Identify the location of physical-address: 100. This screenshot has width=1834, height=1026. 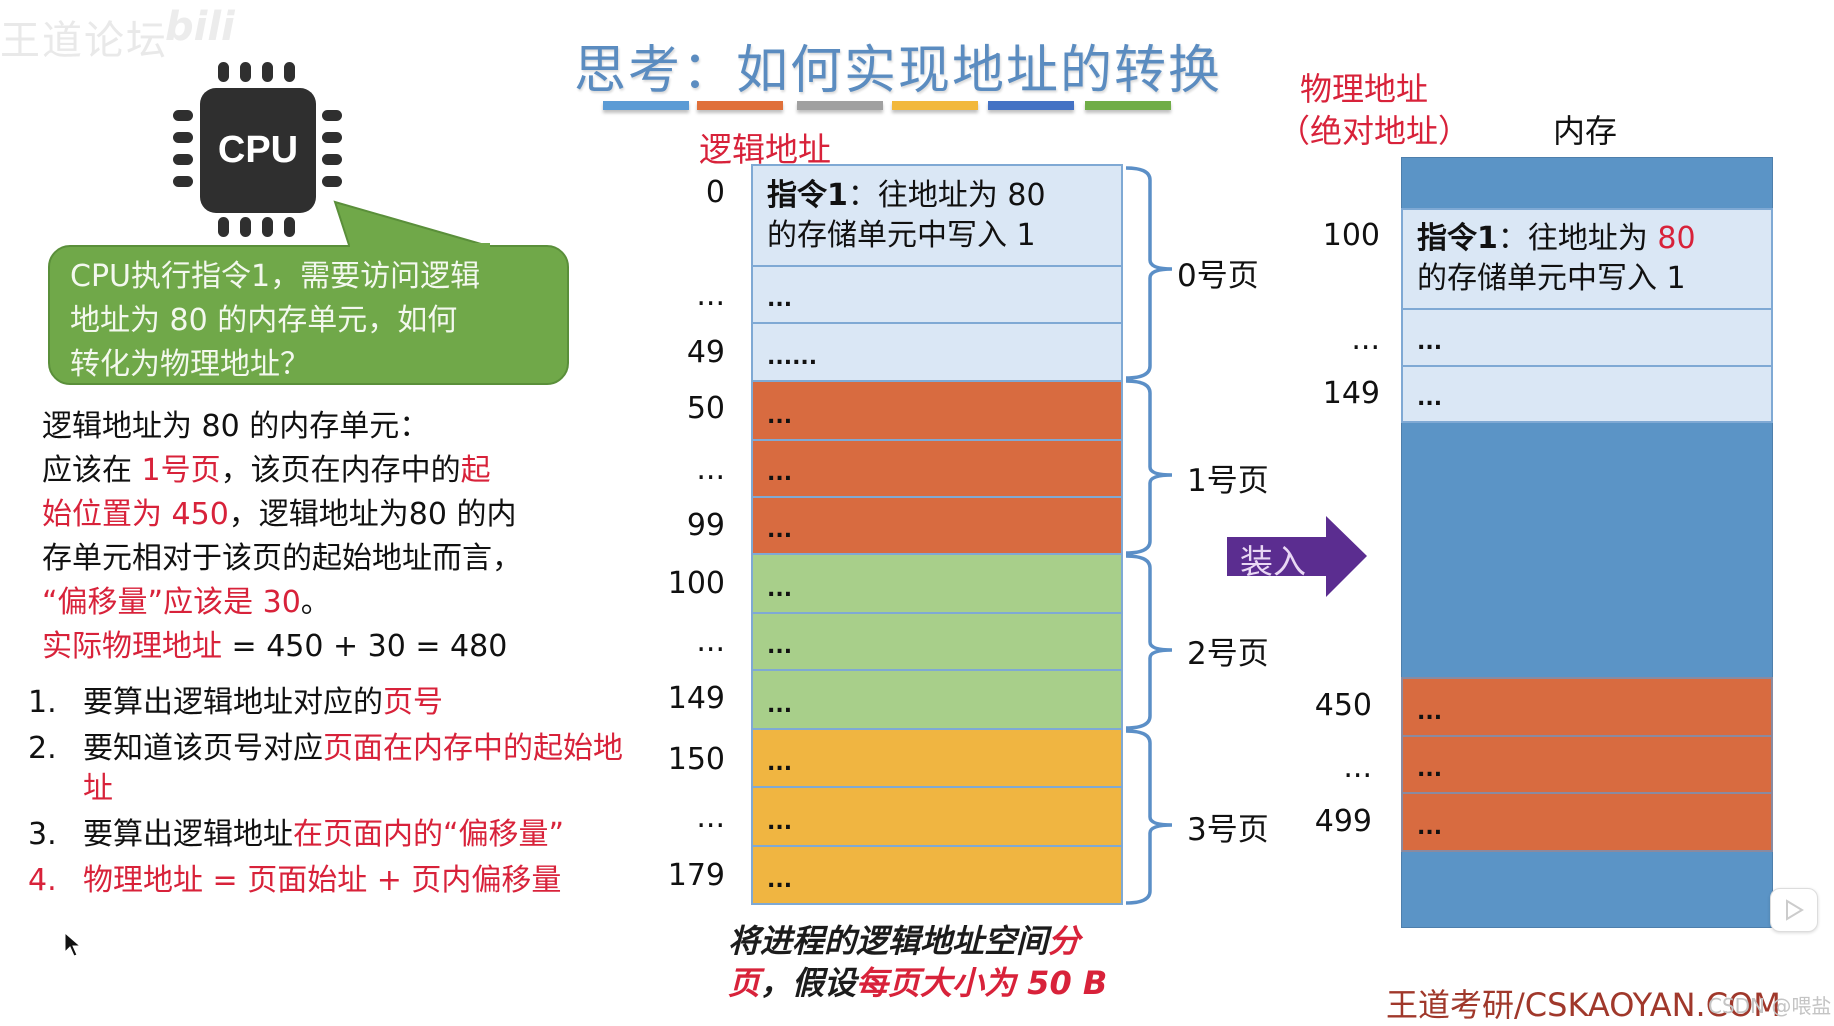
(1351, 235).